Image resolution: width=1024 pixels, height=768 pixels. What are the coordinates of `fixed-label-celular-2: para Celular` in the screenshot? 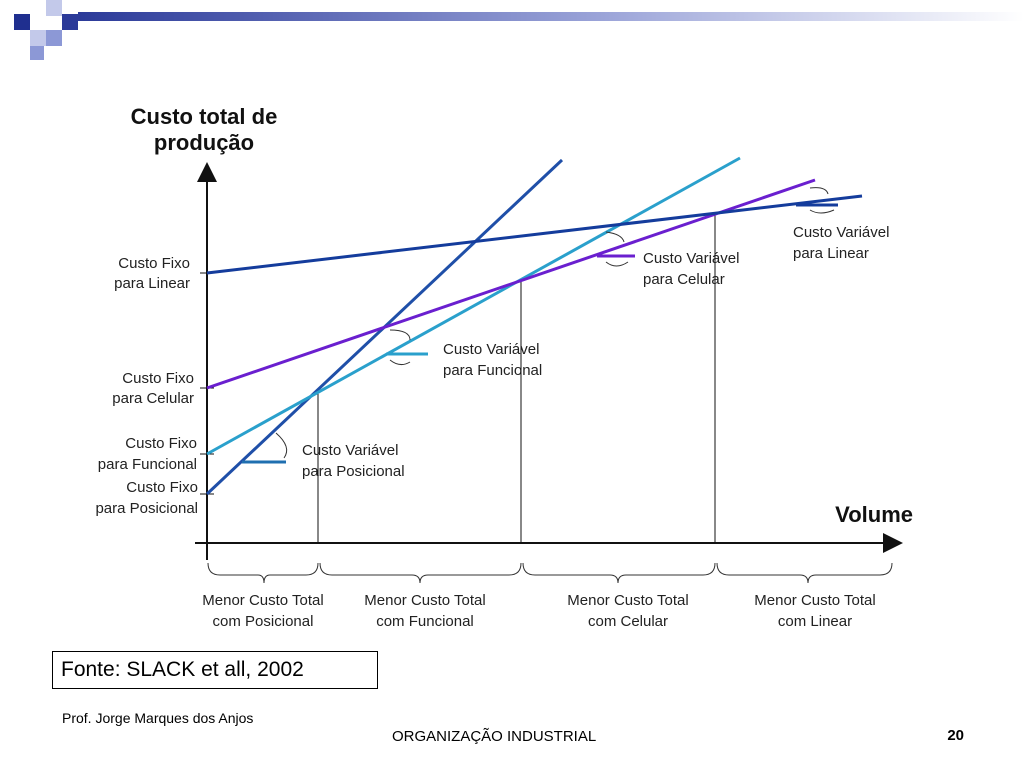 It's located at (153, 398).